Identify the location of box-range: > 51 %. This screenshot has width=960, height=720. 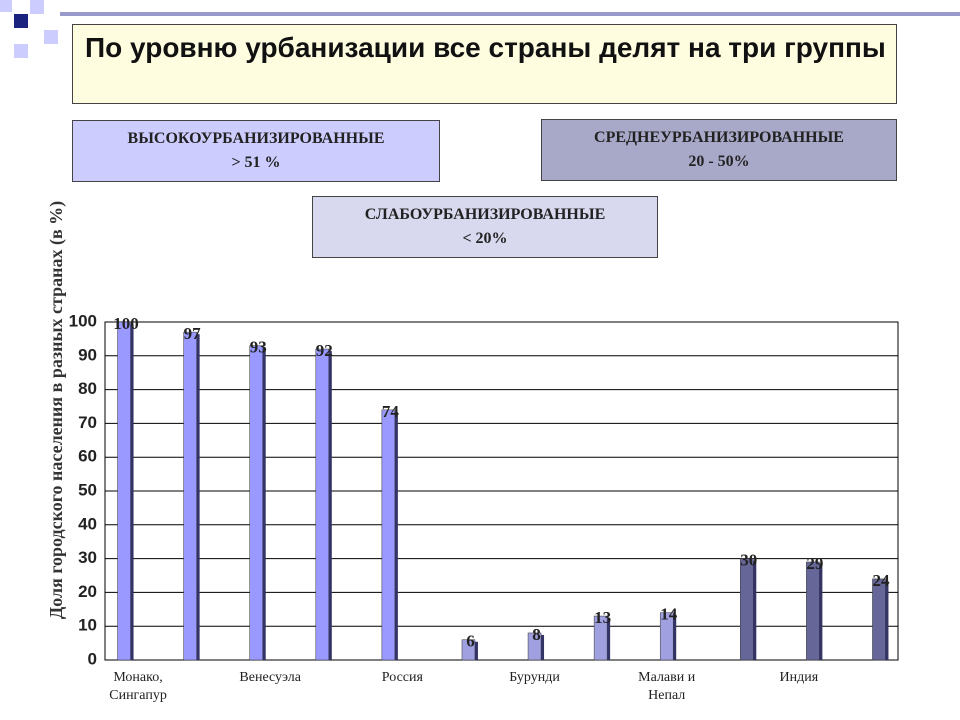
(256, 162).